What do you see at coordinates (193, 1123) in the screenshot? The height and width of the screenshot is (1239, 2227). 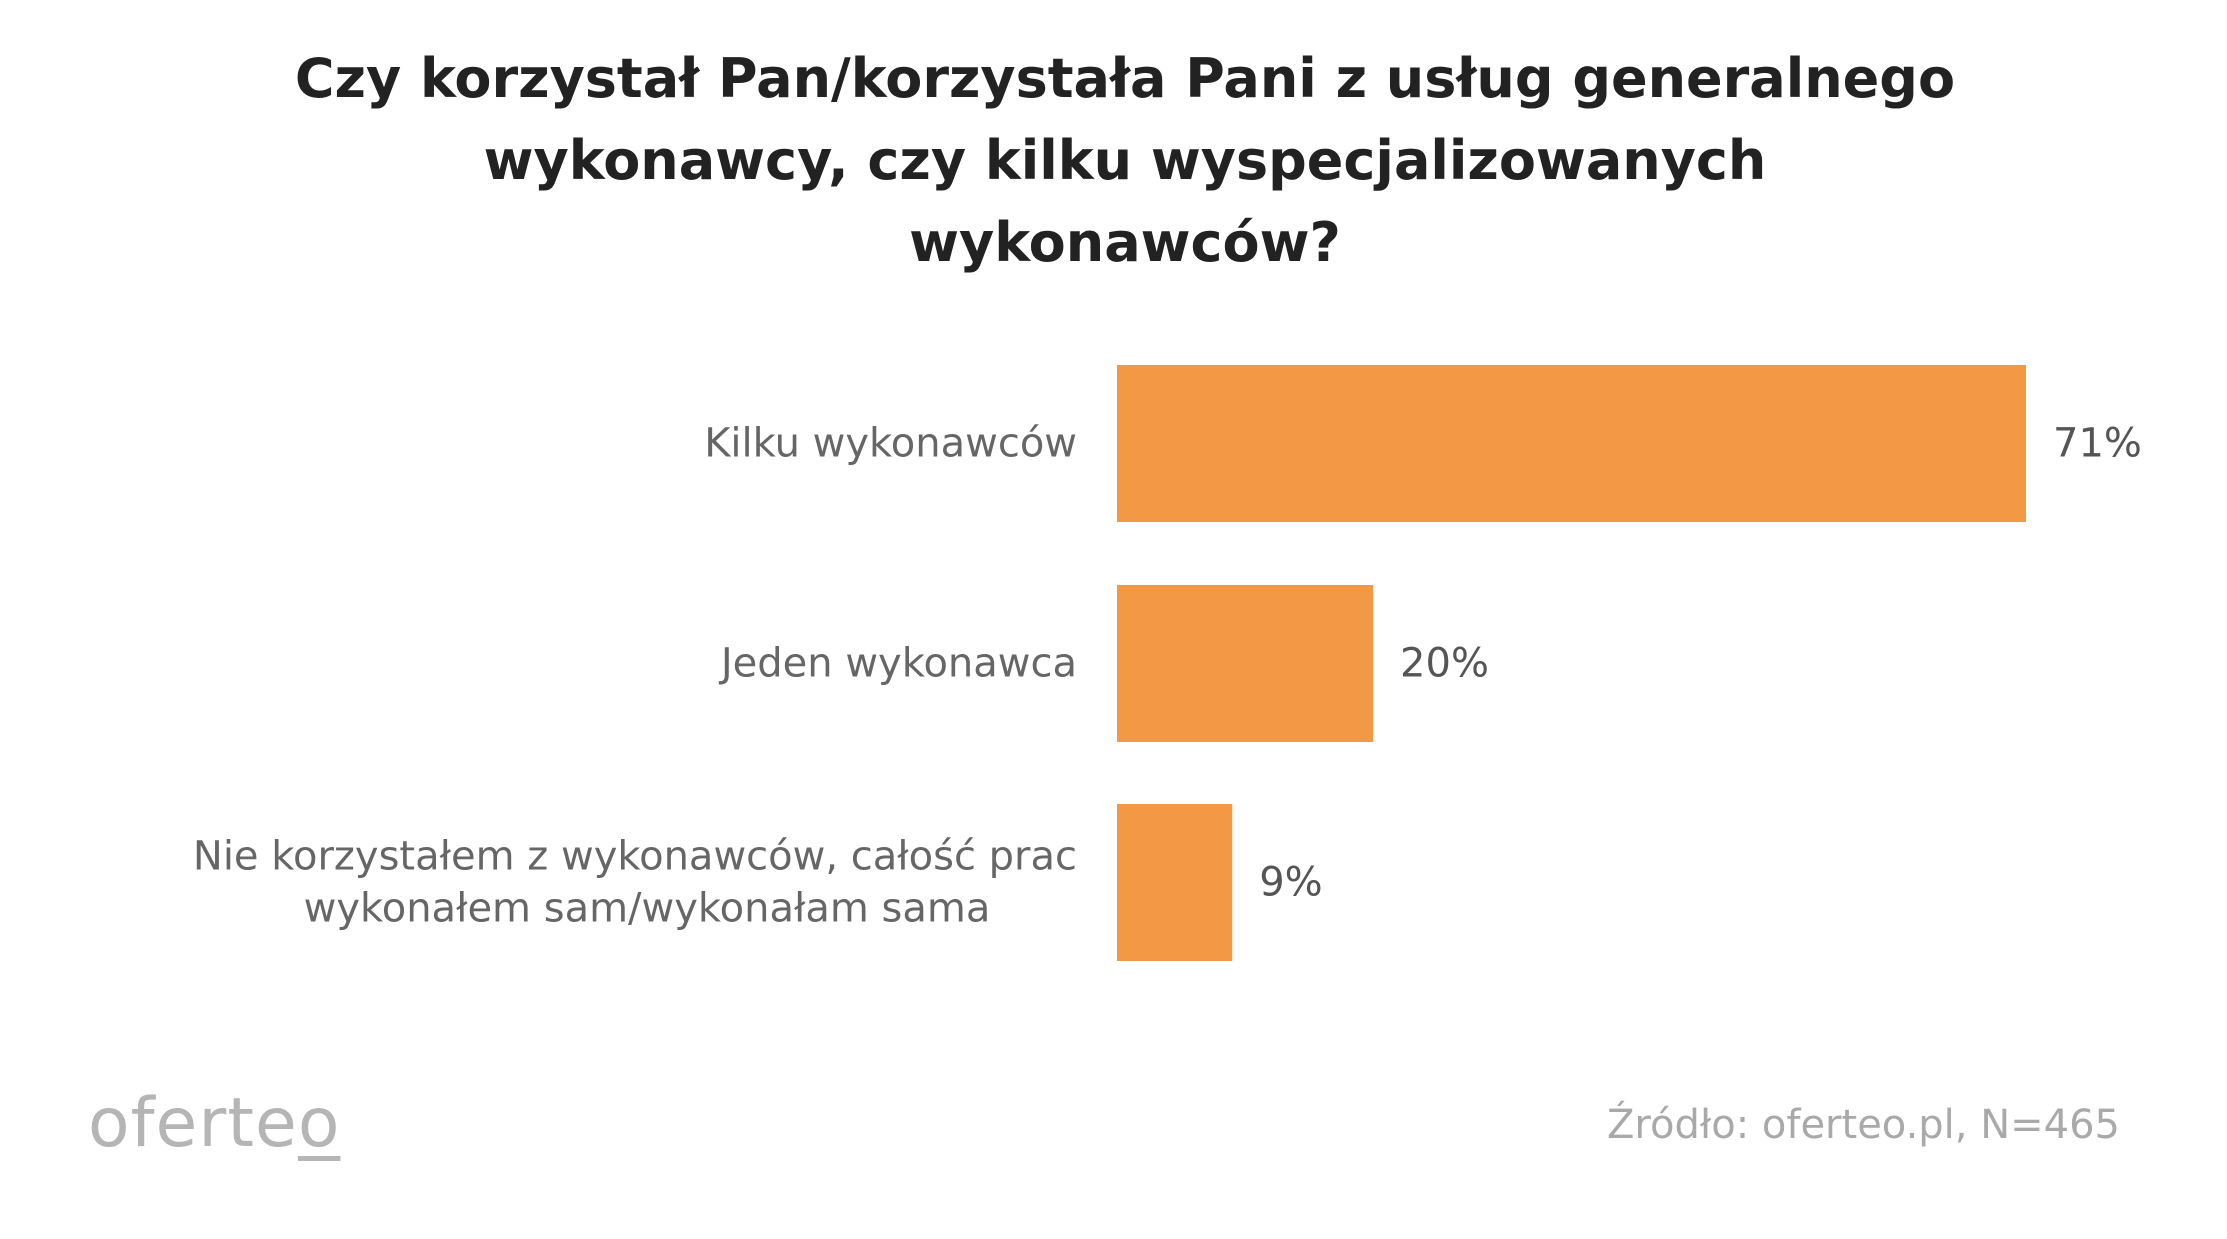 I see `logo-text: oferte` at bounding box center [193, 1123].